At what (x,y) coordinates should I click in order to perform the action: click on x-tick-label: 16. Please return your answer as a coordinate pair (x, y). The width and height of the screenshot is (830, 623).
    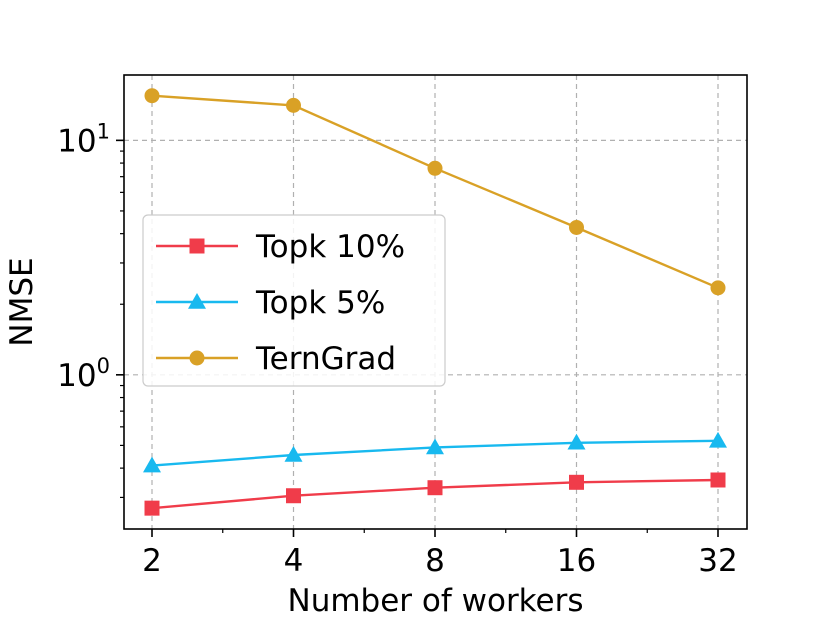
    Looking at the image, I should click on (576, 561).